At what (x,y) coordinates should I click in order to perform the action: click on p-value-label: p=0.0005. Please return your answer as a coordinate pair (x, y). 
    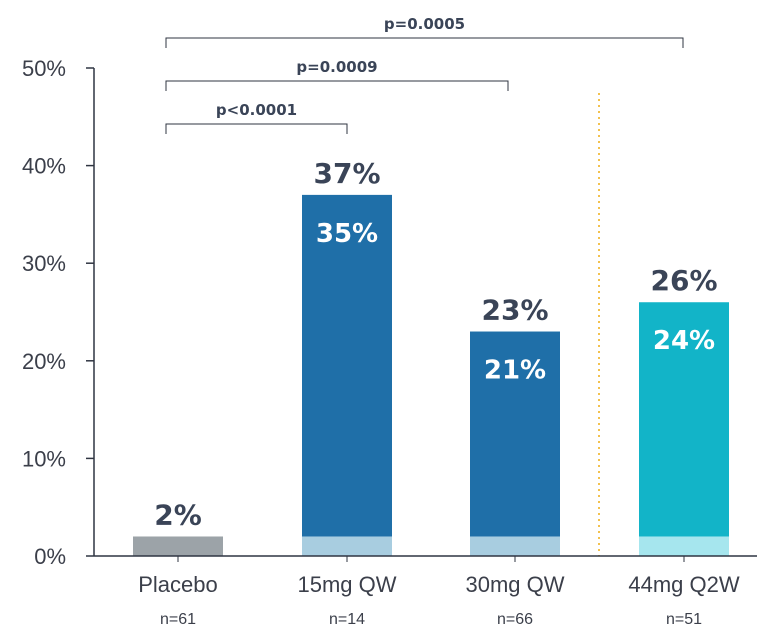
    Looking at the image, I should click on (424, 24).